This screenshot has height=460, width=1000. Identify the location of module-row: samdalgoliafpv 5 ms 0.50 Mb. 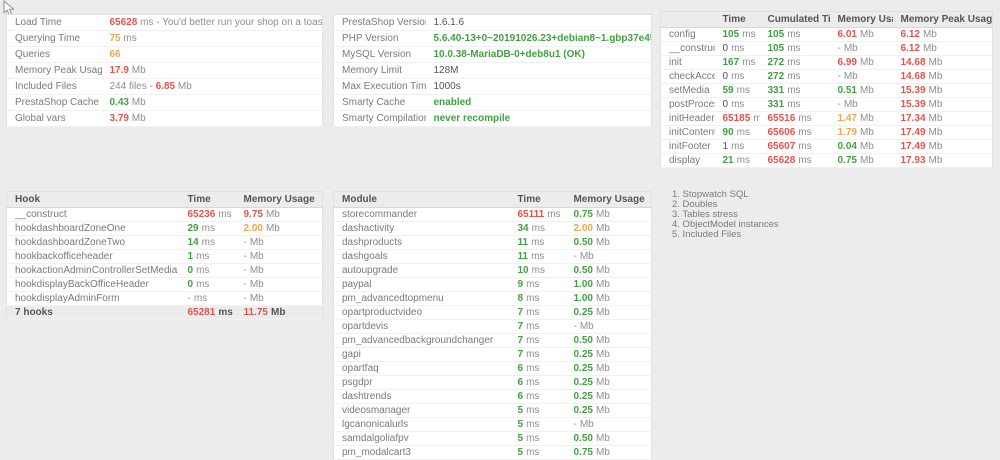
(492, 438).